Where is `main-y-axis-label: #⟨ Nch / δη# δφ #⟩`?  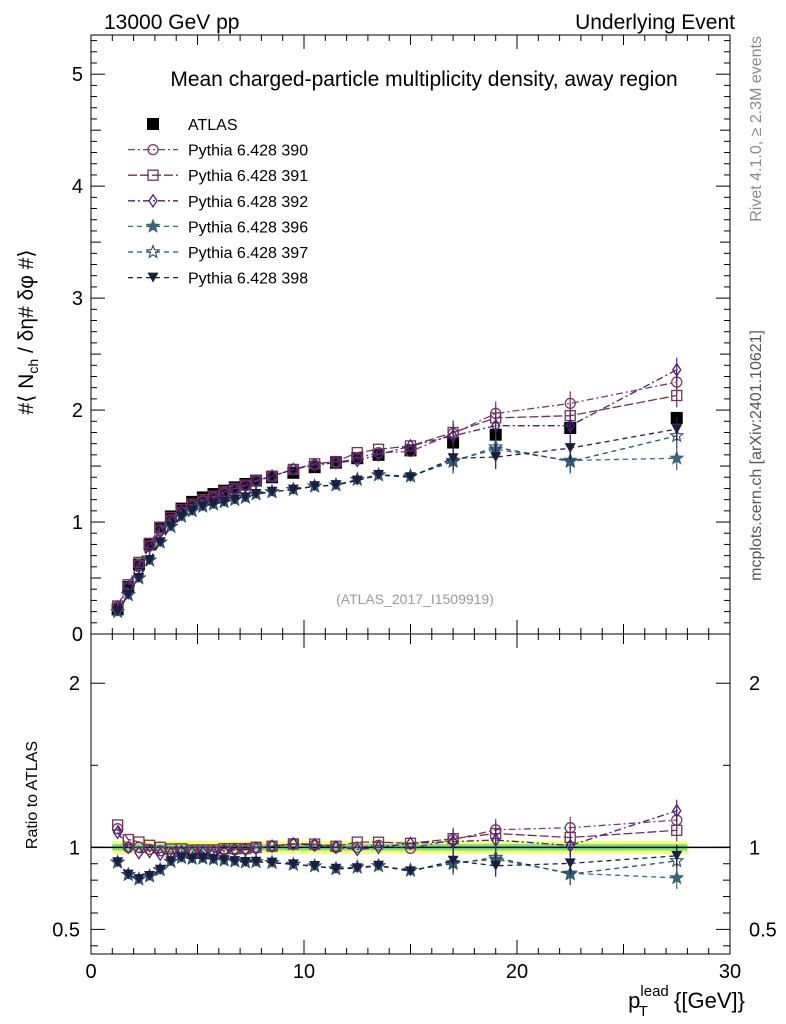
main-y-axis-label: #⟨ Nch / δη# δφ #⟩ is located at coordinates (28, 331).